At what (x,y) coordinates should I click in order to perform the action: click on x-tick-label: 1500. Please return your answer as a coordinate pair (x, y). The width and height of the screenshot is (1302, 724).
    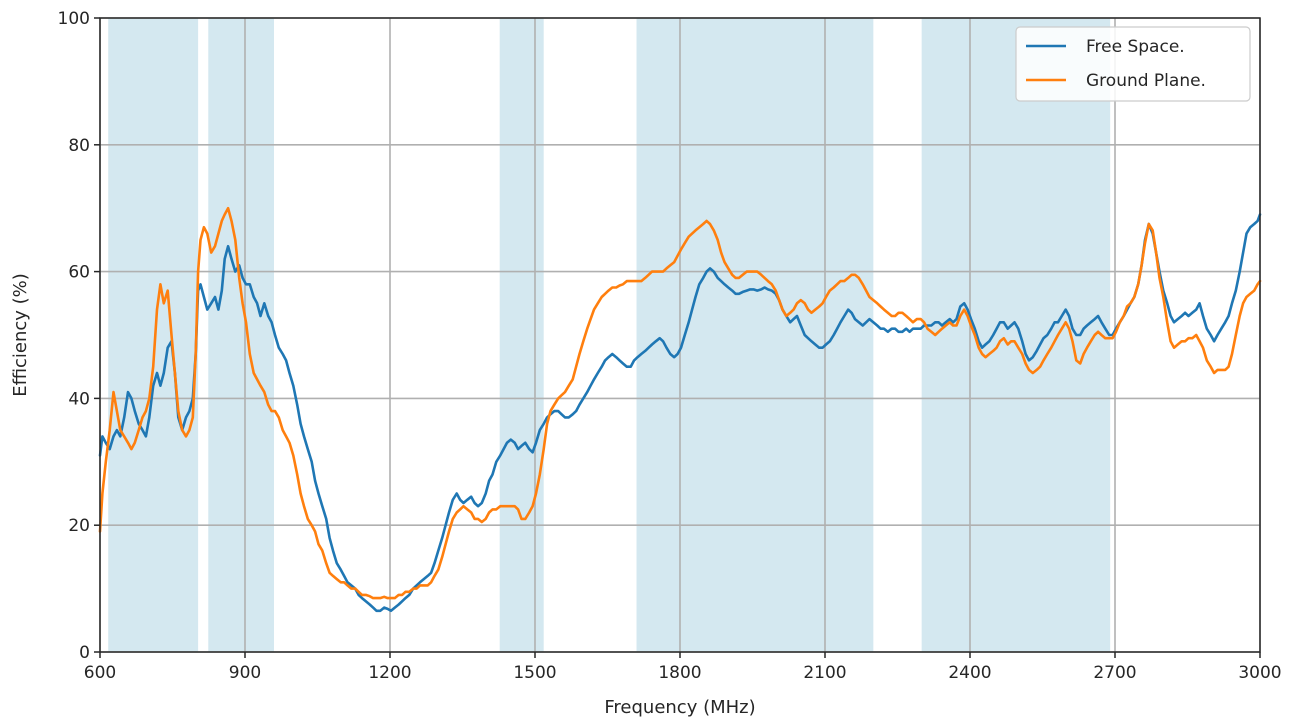
    Looking at the image, I should click on (534, 673).